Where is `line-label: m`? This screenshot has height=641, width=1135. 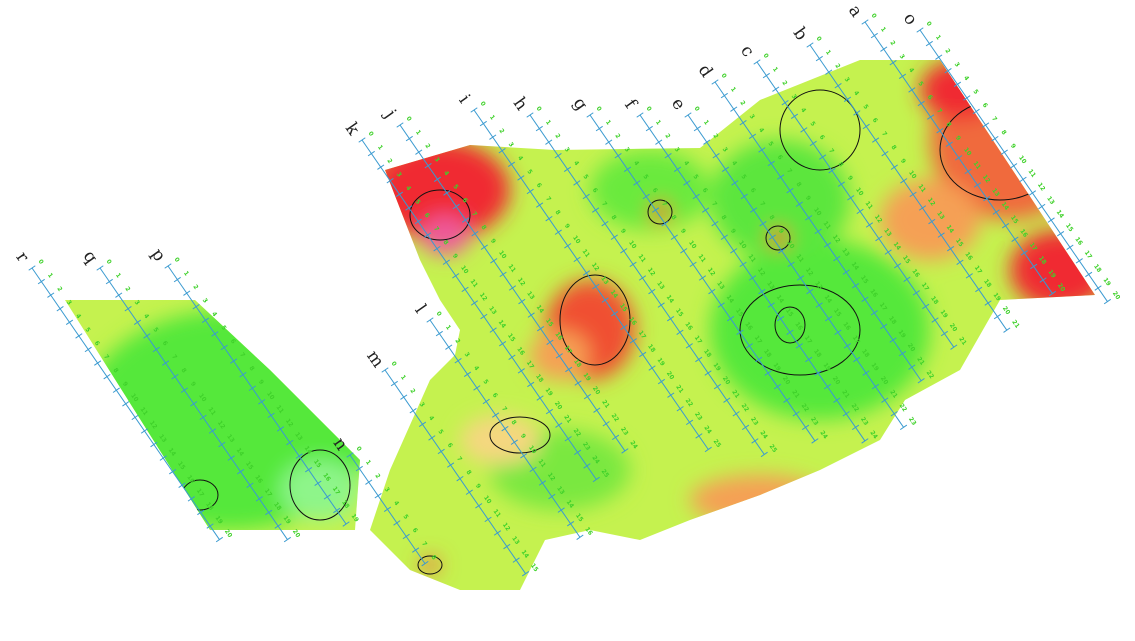
line-label: m is located at coordinates (375, 359).